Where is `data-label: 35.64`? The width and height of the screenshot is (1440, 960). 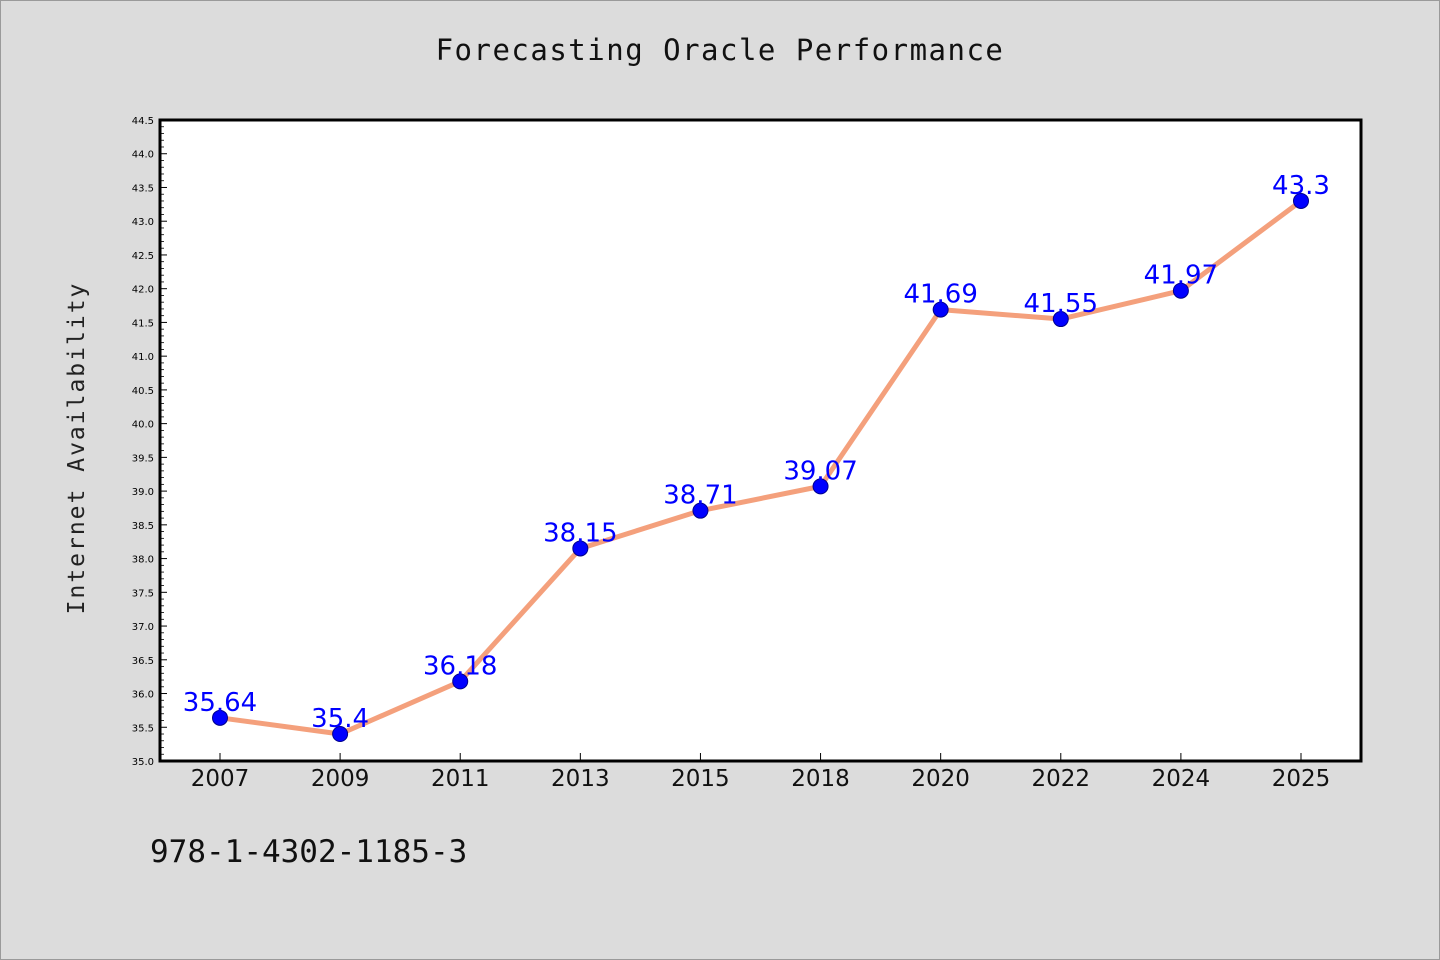
data-label: 35.64 is located at coordinates (220, 703).